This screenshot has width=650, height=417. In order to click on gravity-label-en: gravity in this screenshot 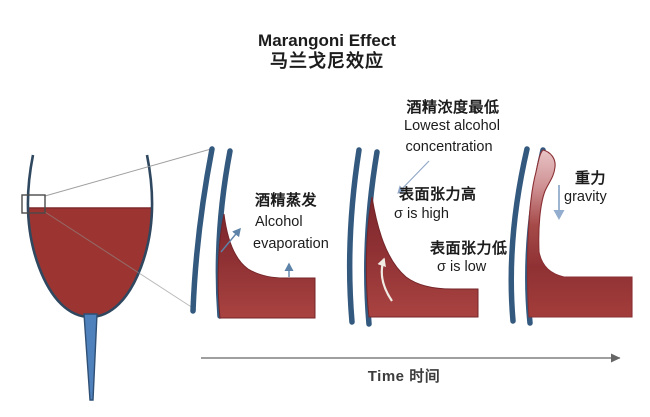, I will do `click(585, 197)`.